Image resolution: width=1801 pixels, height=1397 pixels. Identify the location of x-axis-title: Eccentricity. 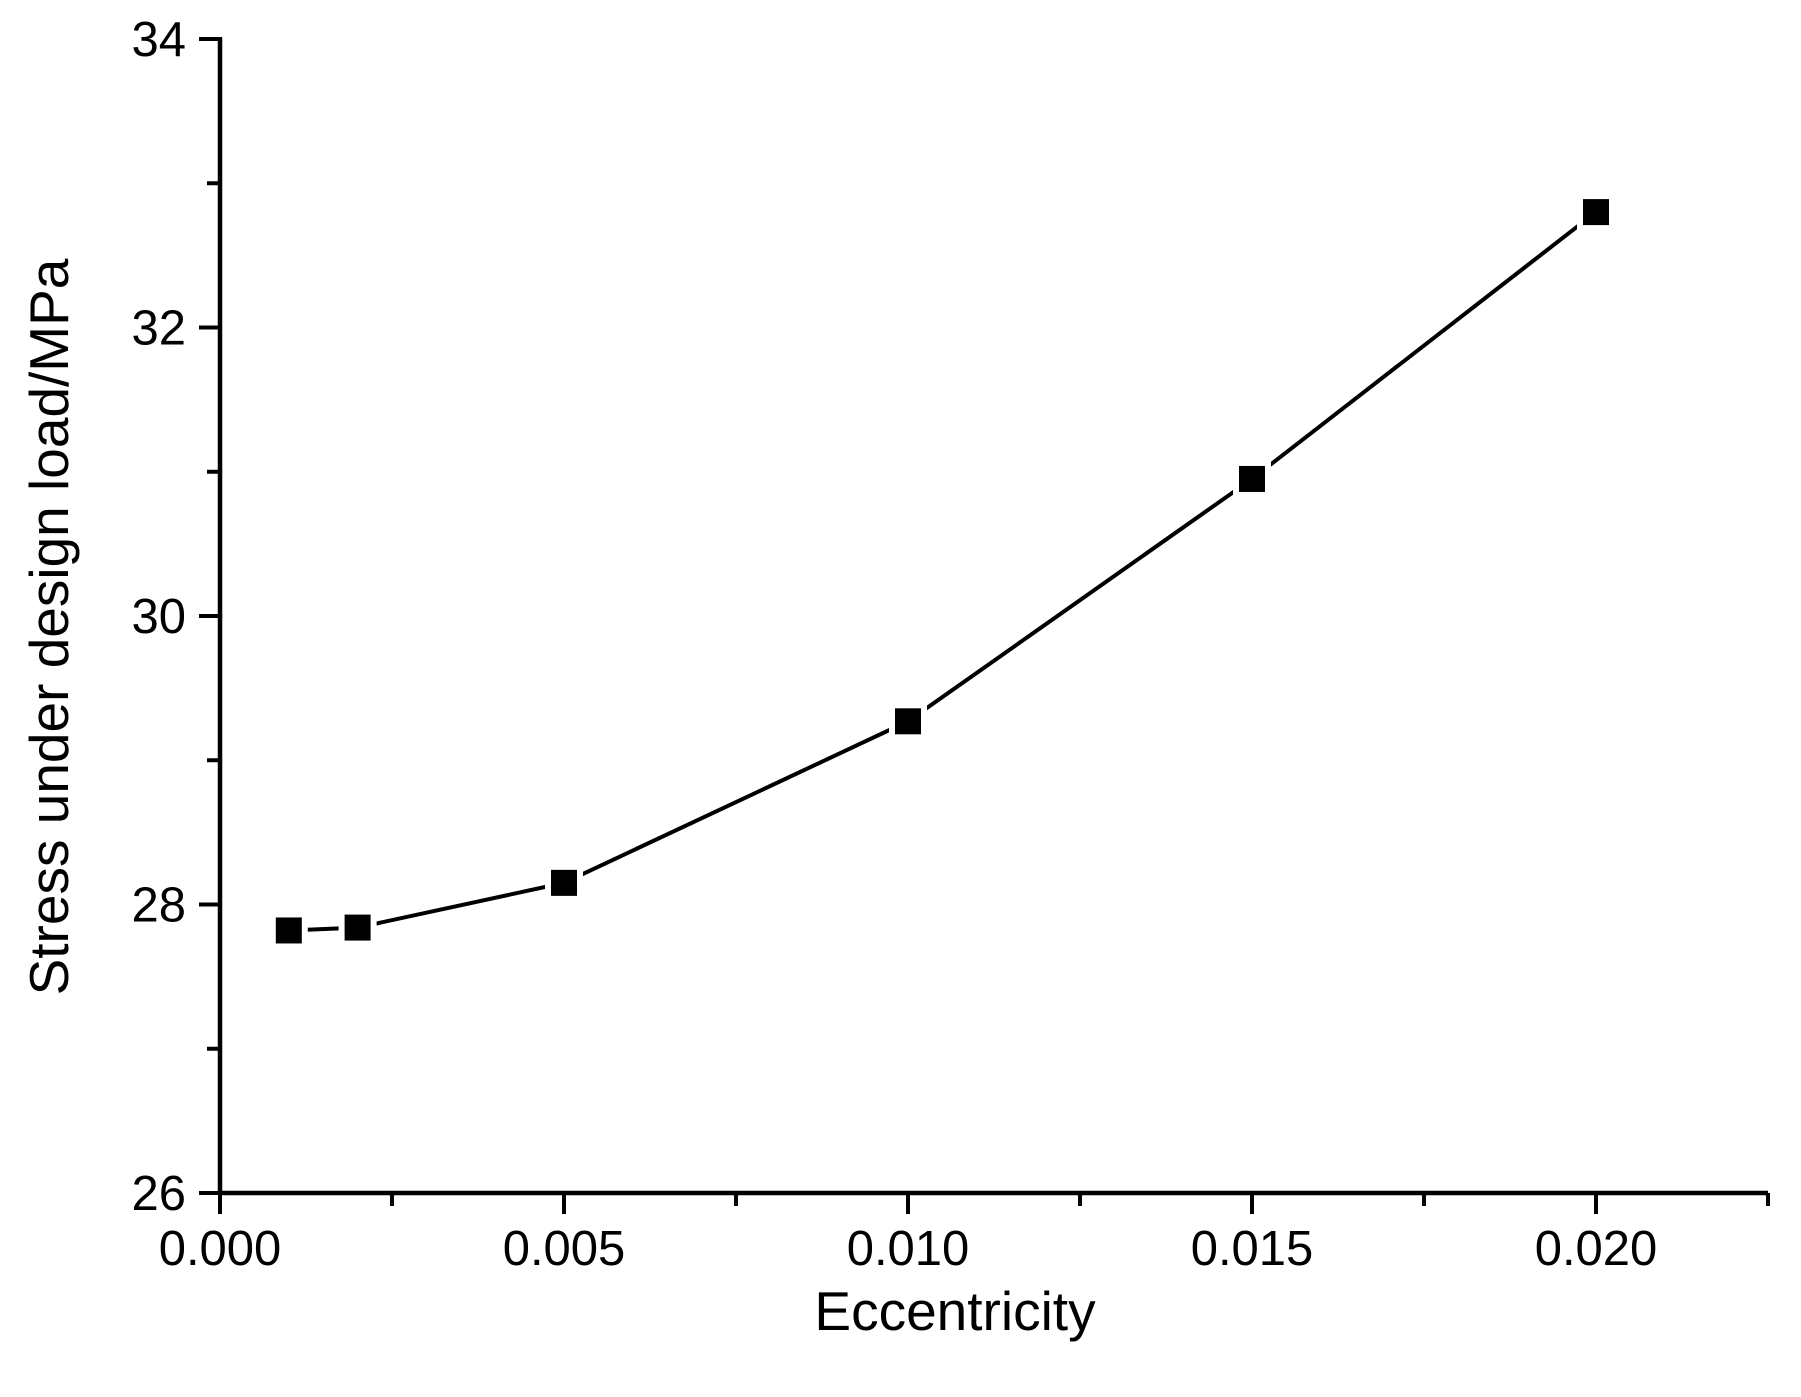
(955, 1311).